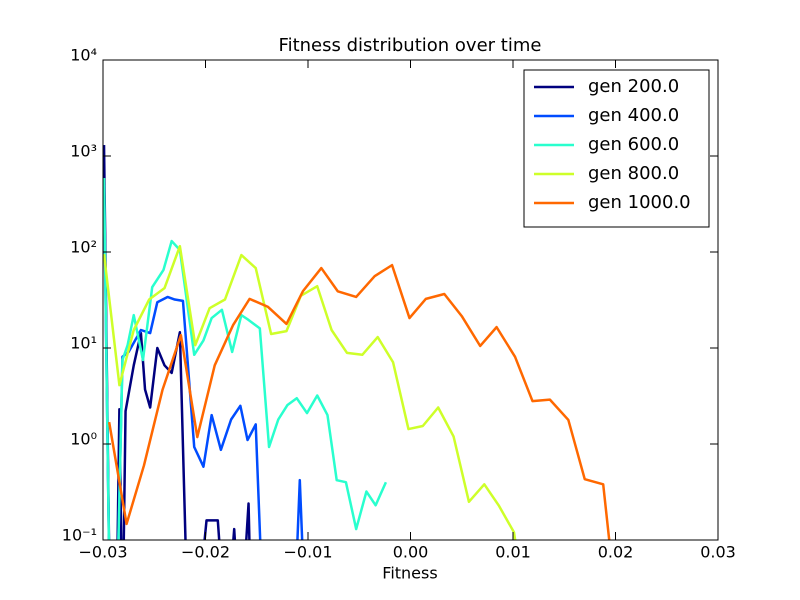 Image resolution: width=800 pixels, height=600 pixels. I want to click on x-tick-label: 0.00, so click(411, 552).